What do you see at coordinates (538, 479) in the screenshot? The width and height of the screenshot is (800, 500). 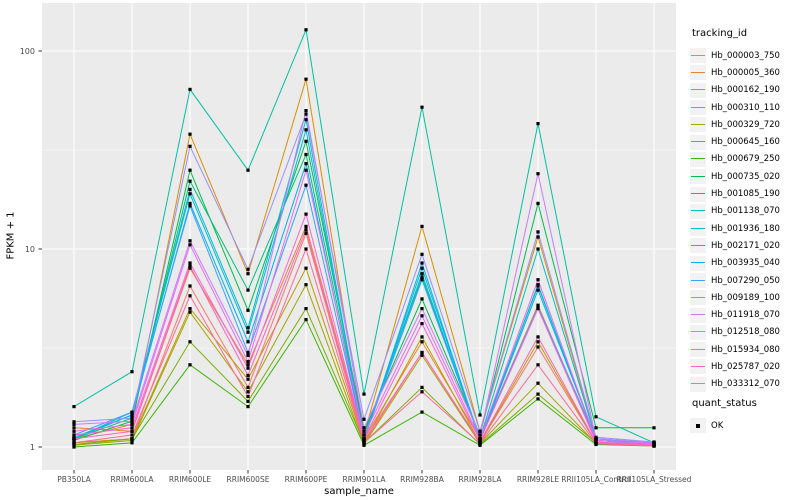 I see `x-tick-label: RRIM928LE` at bounding box center [538, 479].